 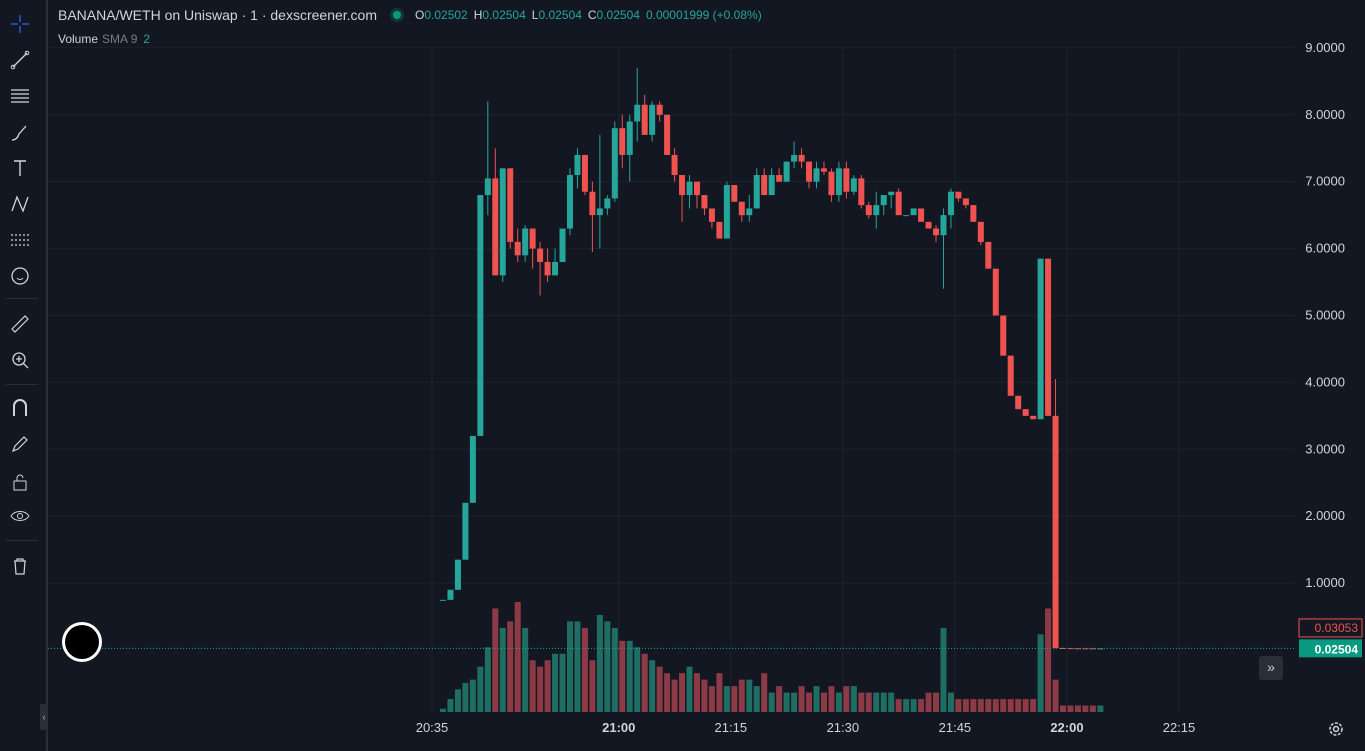 I want to click on ruler-tool, so click(x=20, y=324).